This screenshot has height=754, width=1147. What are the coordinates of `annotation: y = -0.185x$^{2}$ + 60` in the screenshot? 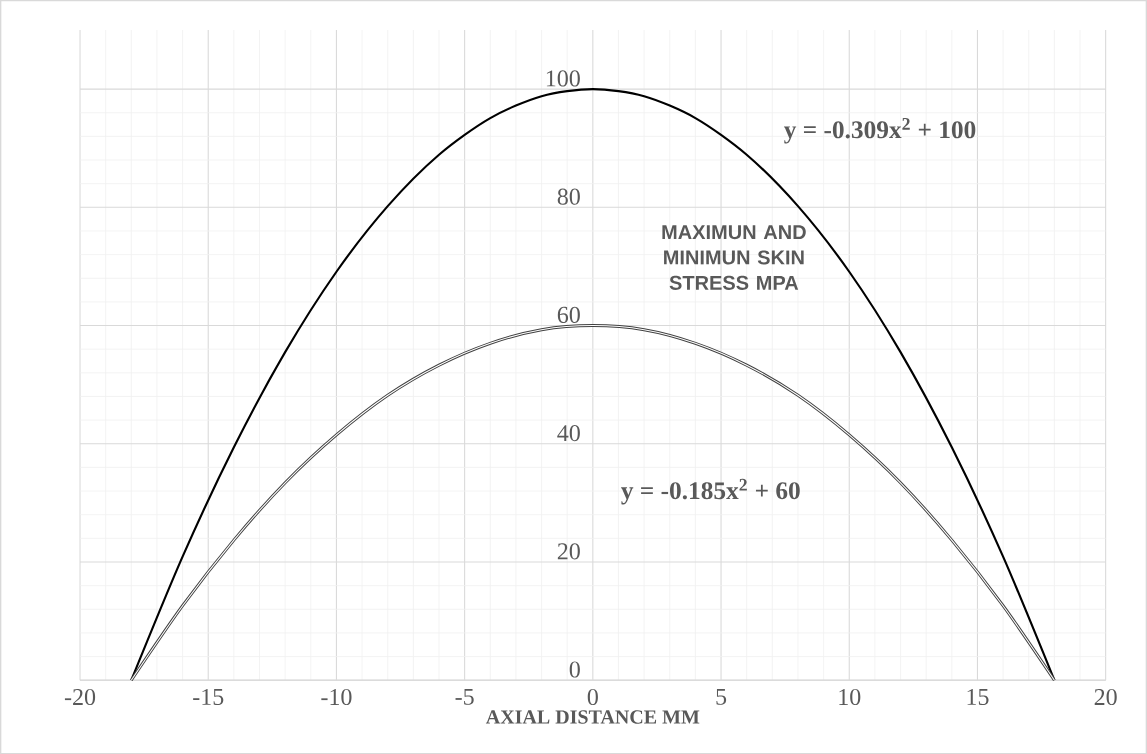 It's located at (710, 491).